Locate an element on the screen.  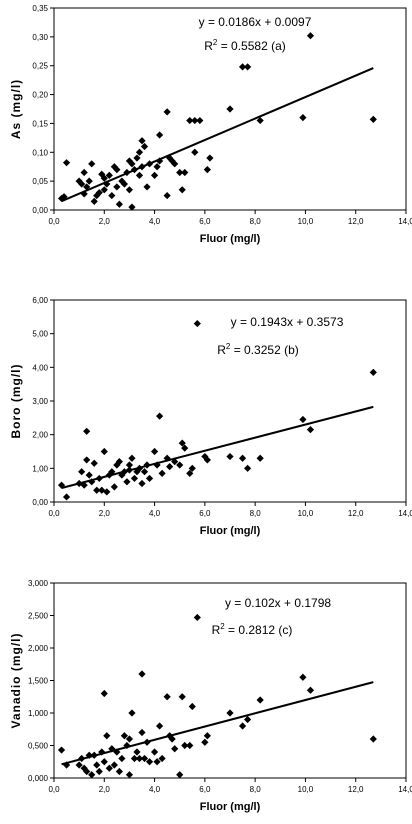
y-tick-label: 5,00 is located at coordinates (40, 334).